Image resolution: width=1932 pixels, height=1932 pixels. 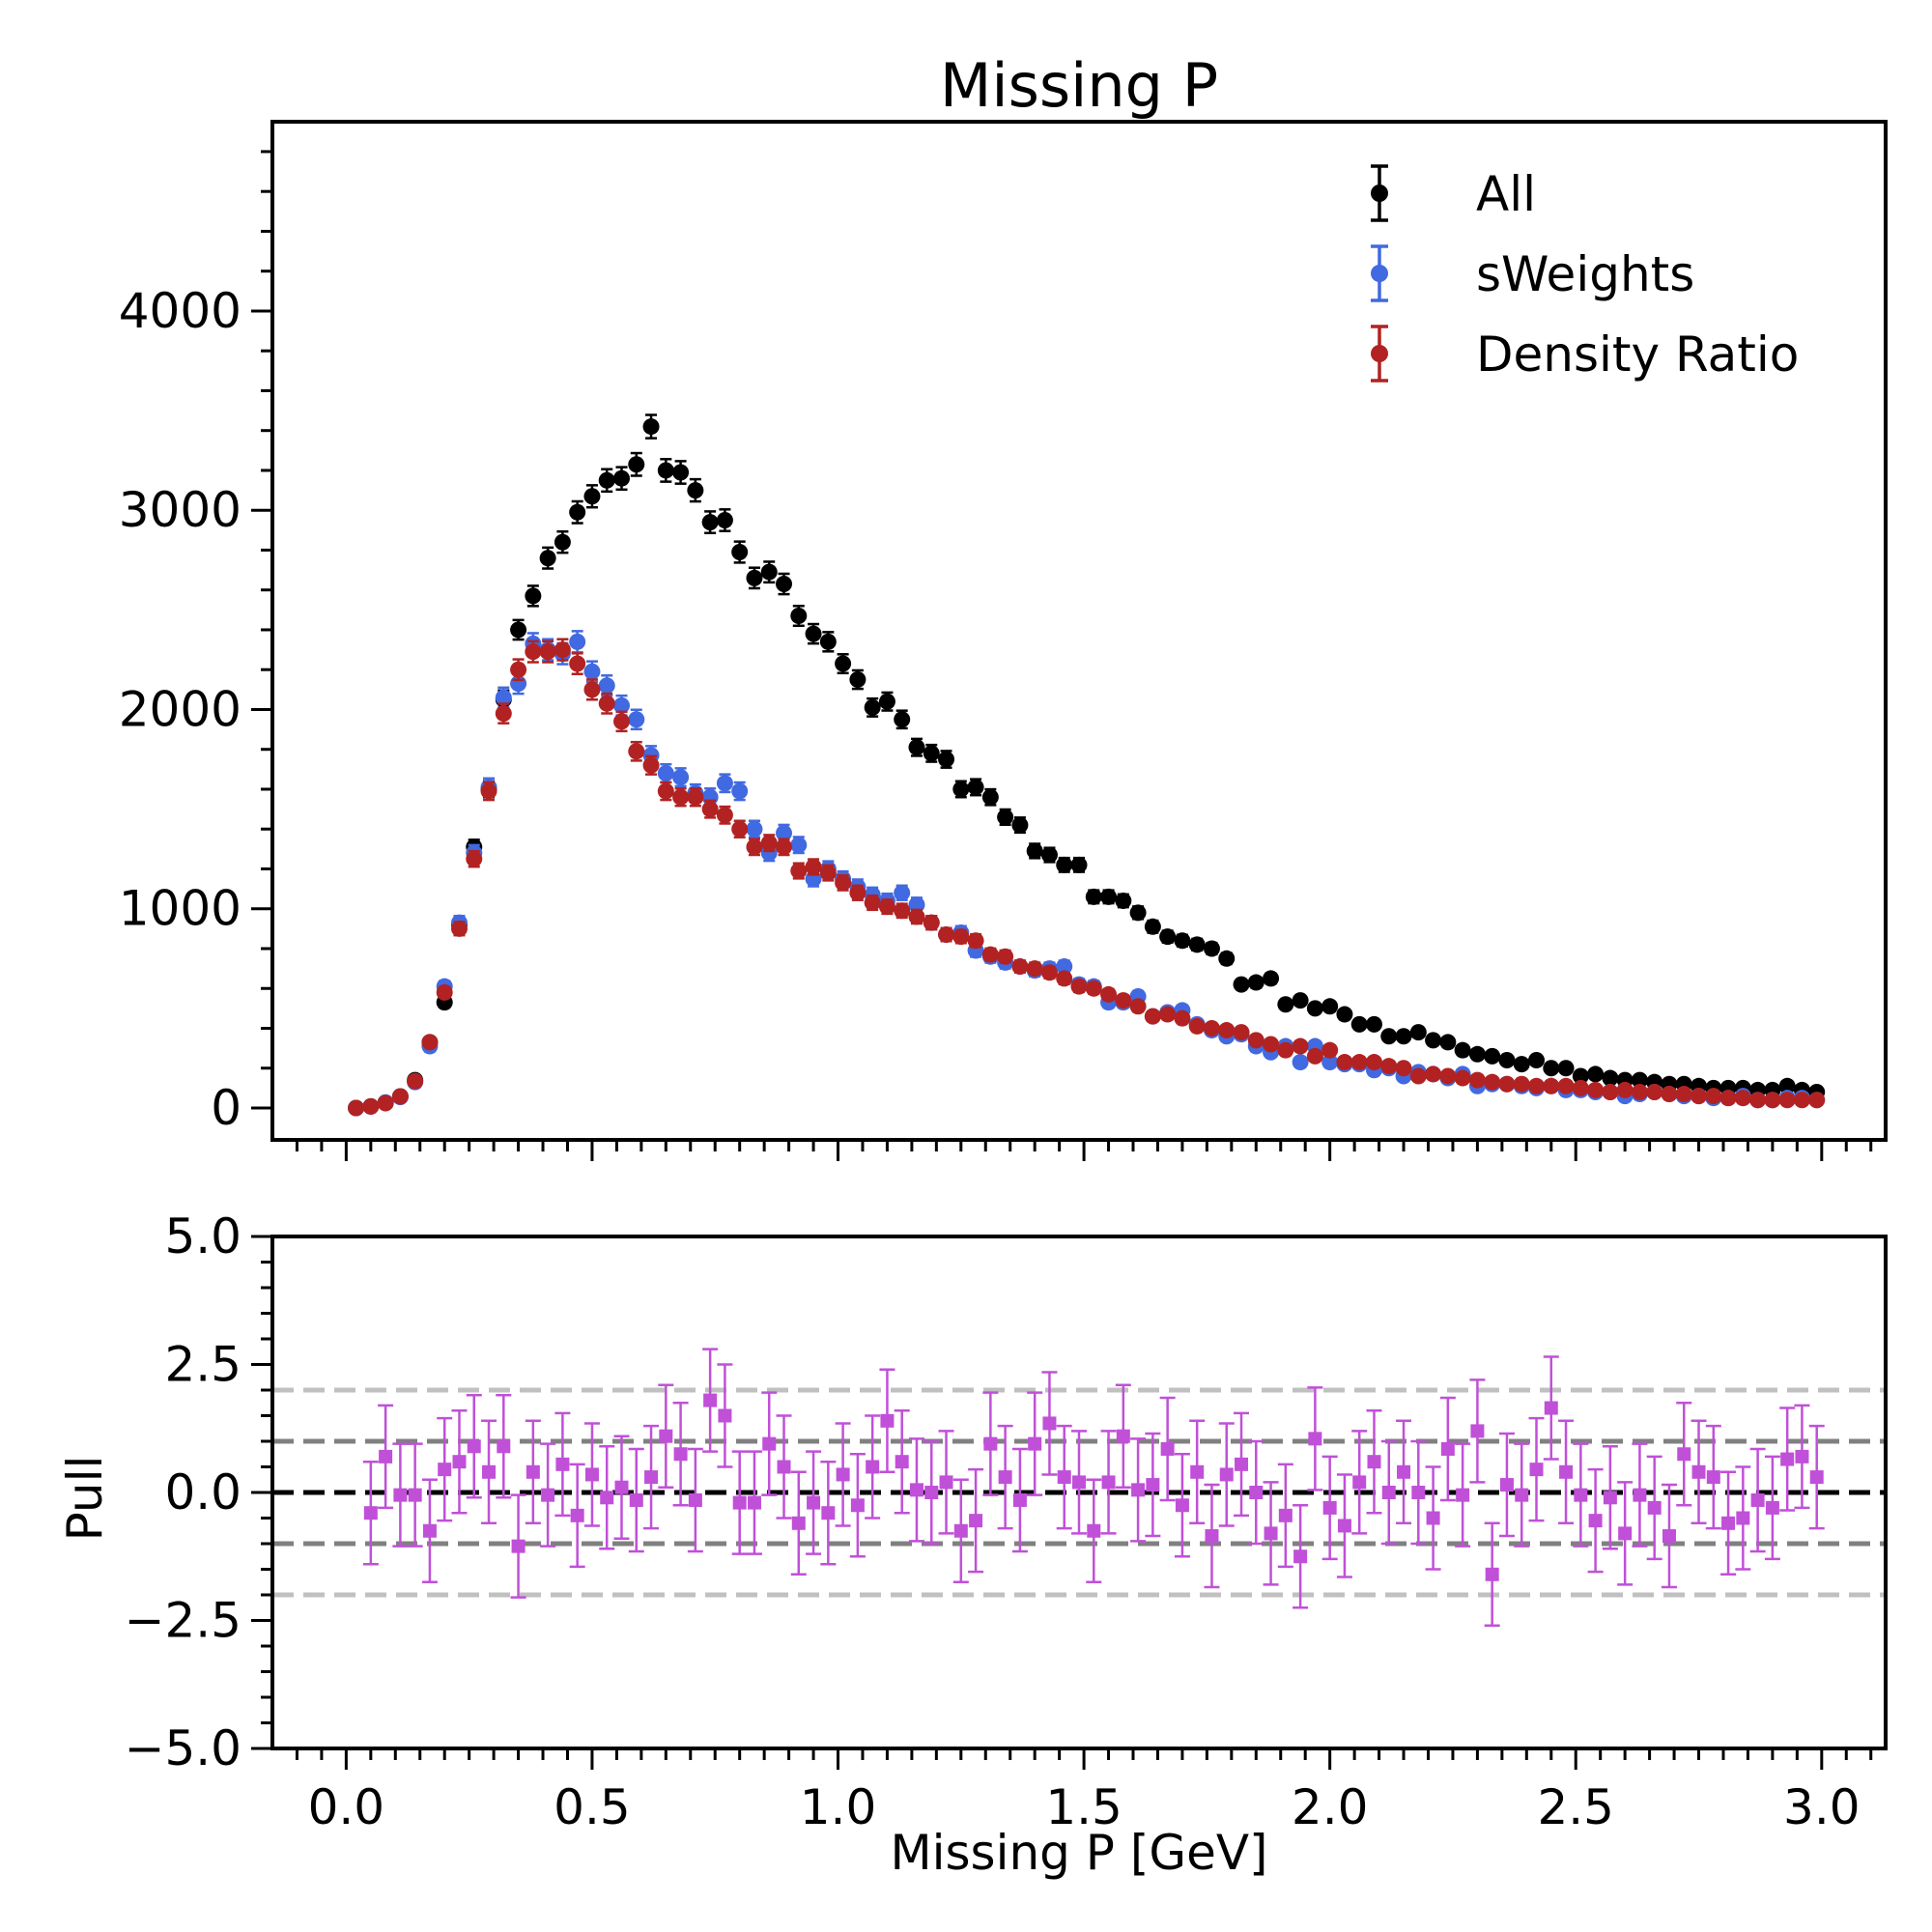 I want to click on legend-marker-density-ratio, so click(x=1379, y=354).